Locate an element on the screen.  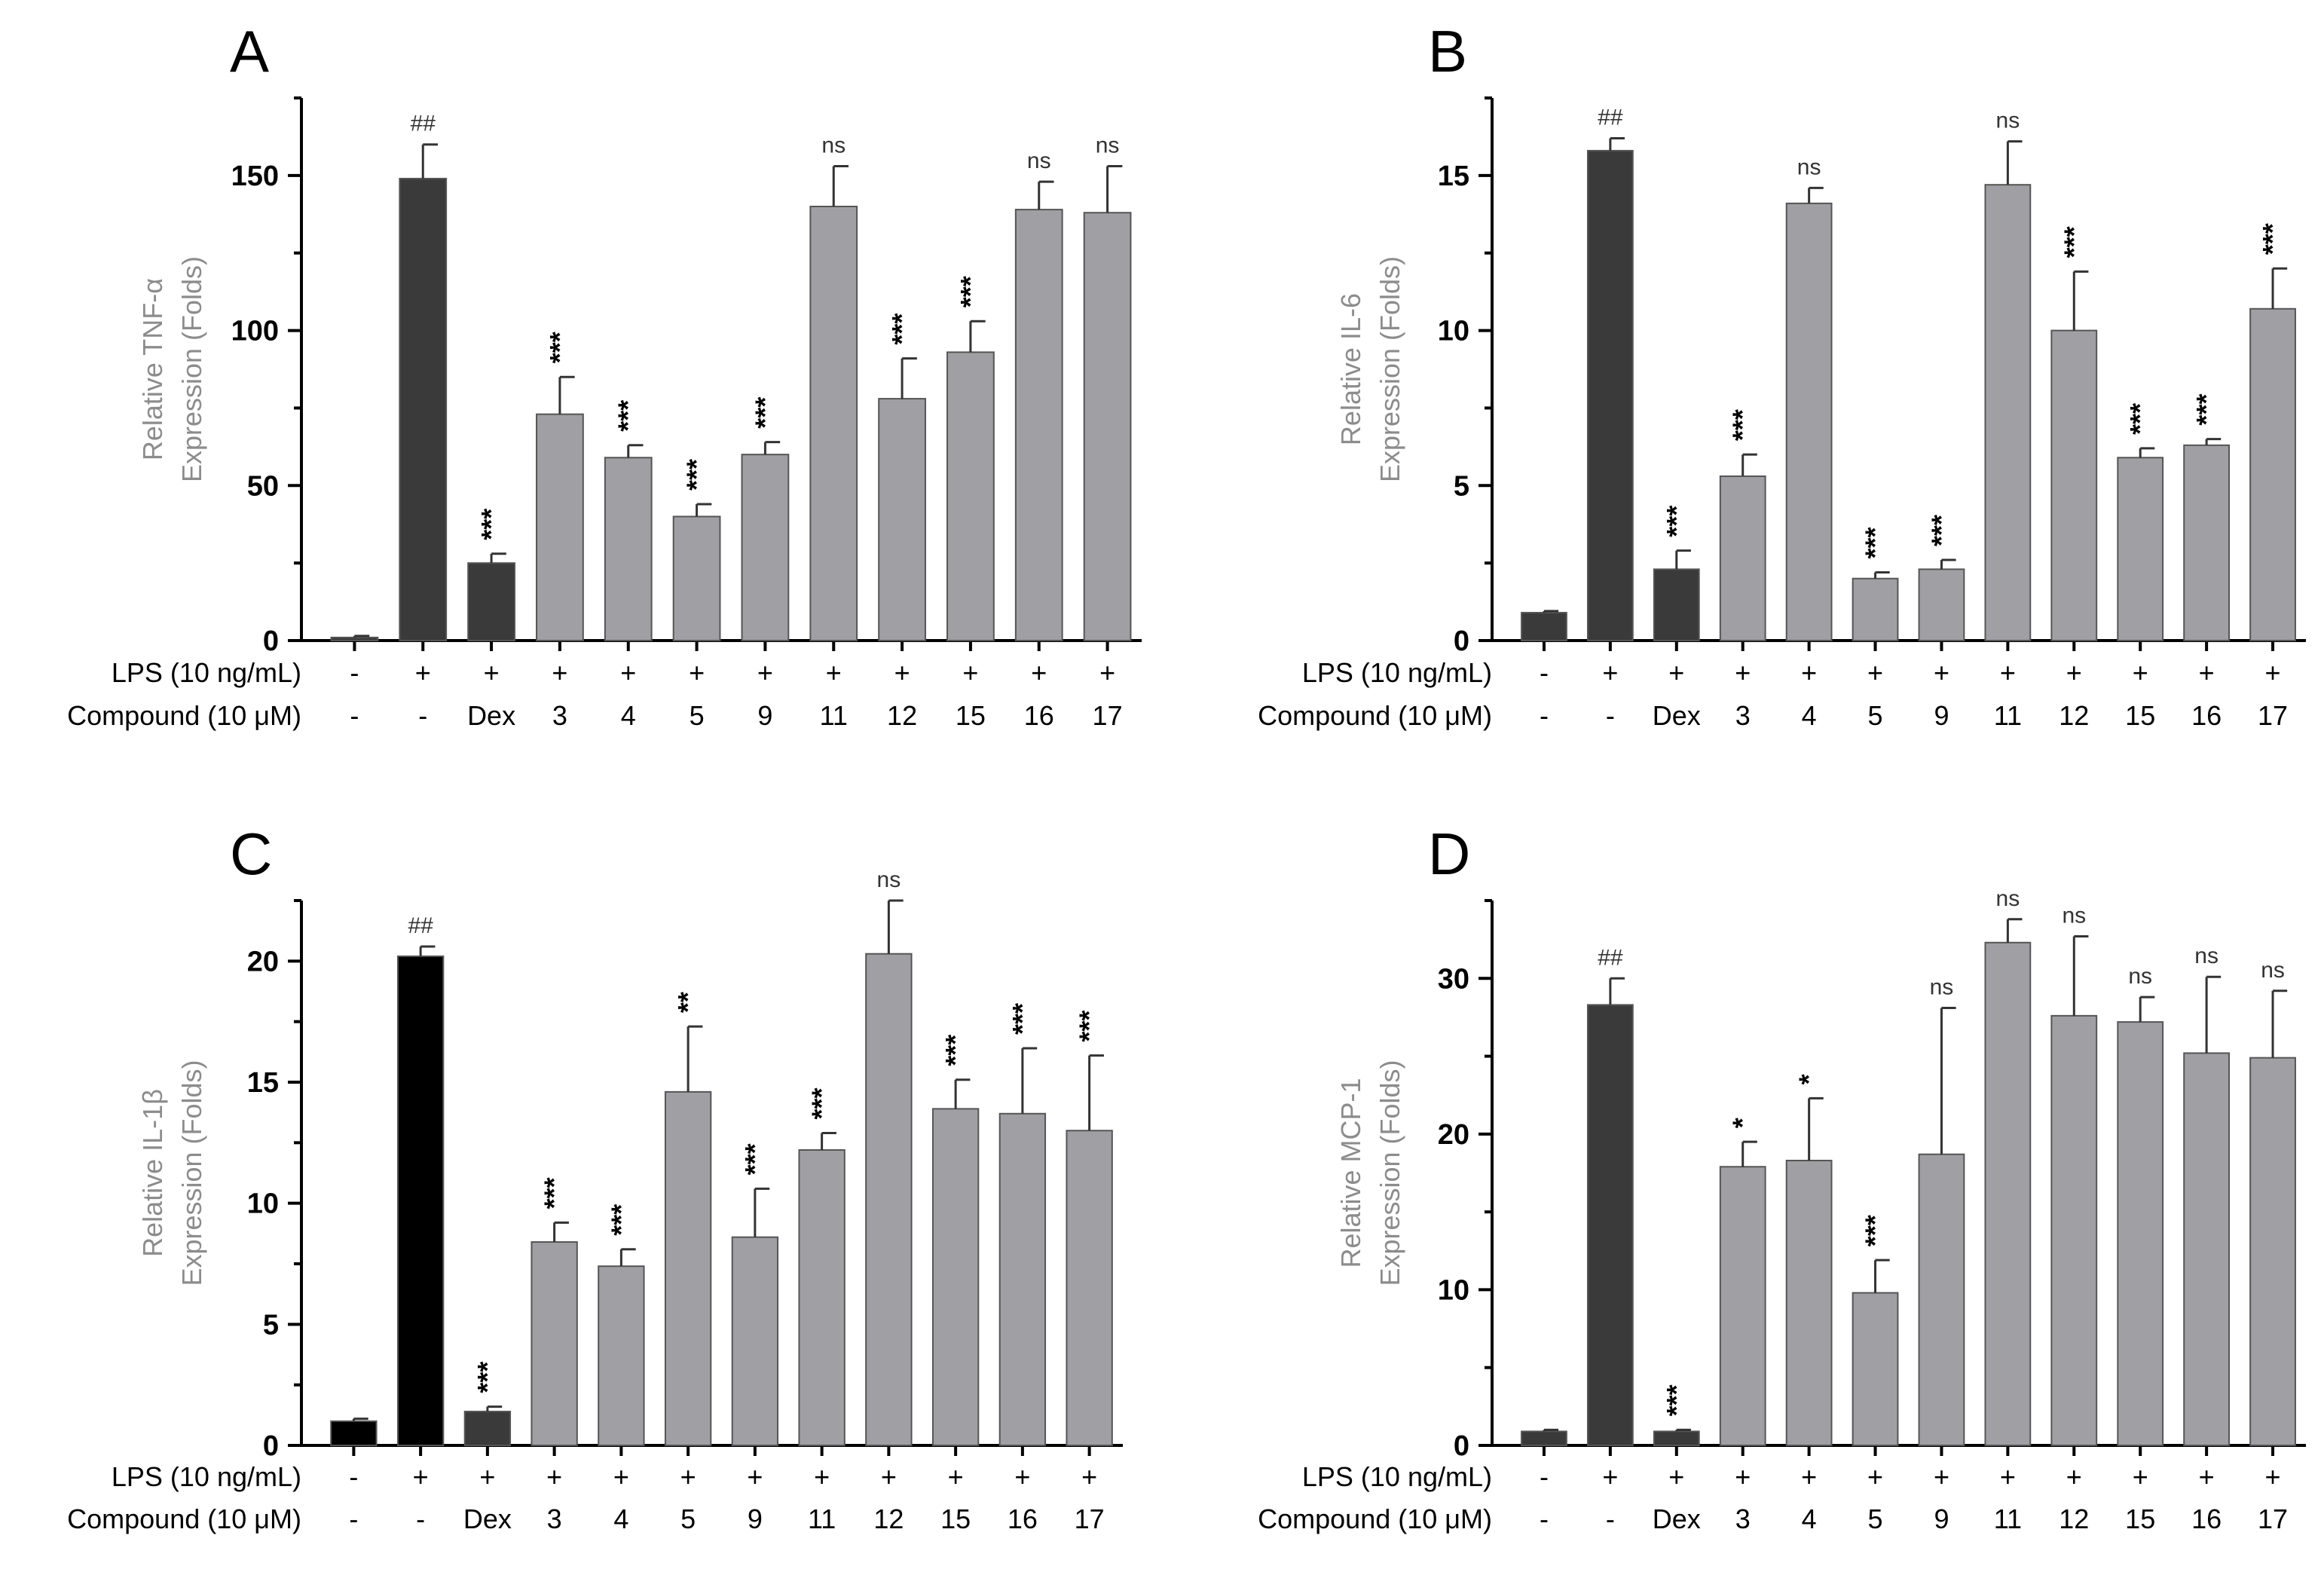
significance-label-10: *** is located at coordinates (955, 1050).